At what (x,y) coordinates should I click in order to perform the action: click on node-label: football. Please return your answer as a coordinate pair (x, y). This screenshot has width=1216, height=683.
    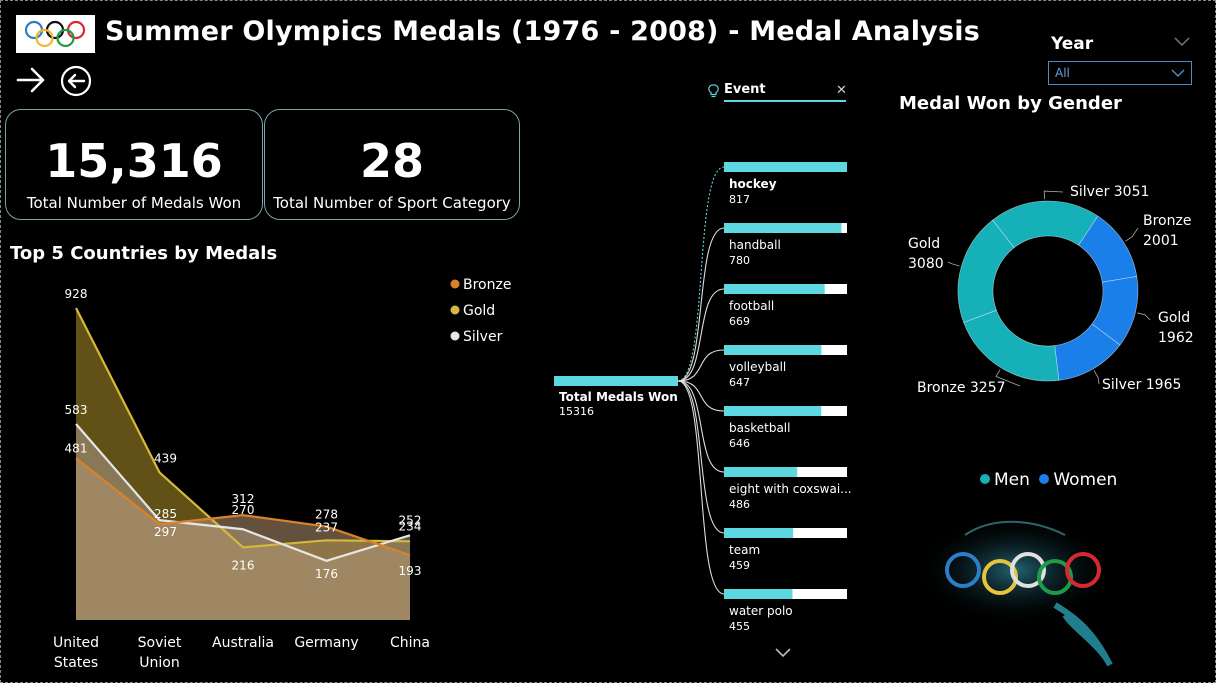
    Looking at the image, I should click on (751, 306).